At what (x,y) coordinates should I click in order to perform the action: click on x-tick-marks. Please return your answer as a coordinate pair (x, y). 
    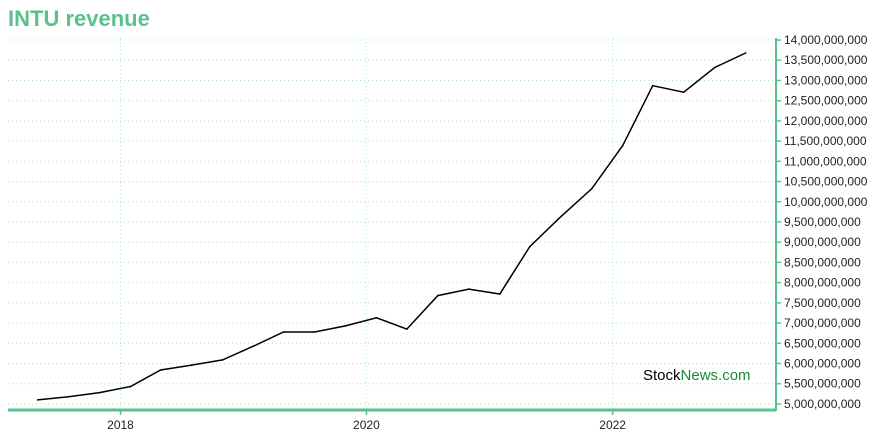
    Looking at the image, I should click on (366, 412).